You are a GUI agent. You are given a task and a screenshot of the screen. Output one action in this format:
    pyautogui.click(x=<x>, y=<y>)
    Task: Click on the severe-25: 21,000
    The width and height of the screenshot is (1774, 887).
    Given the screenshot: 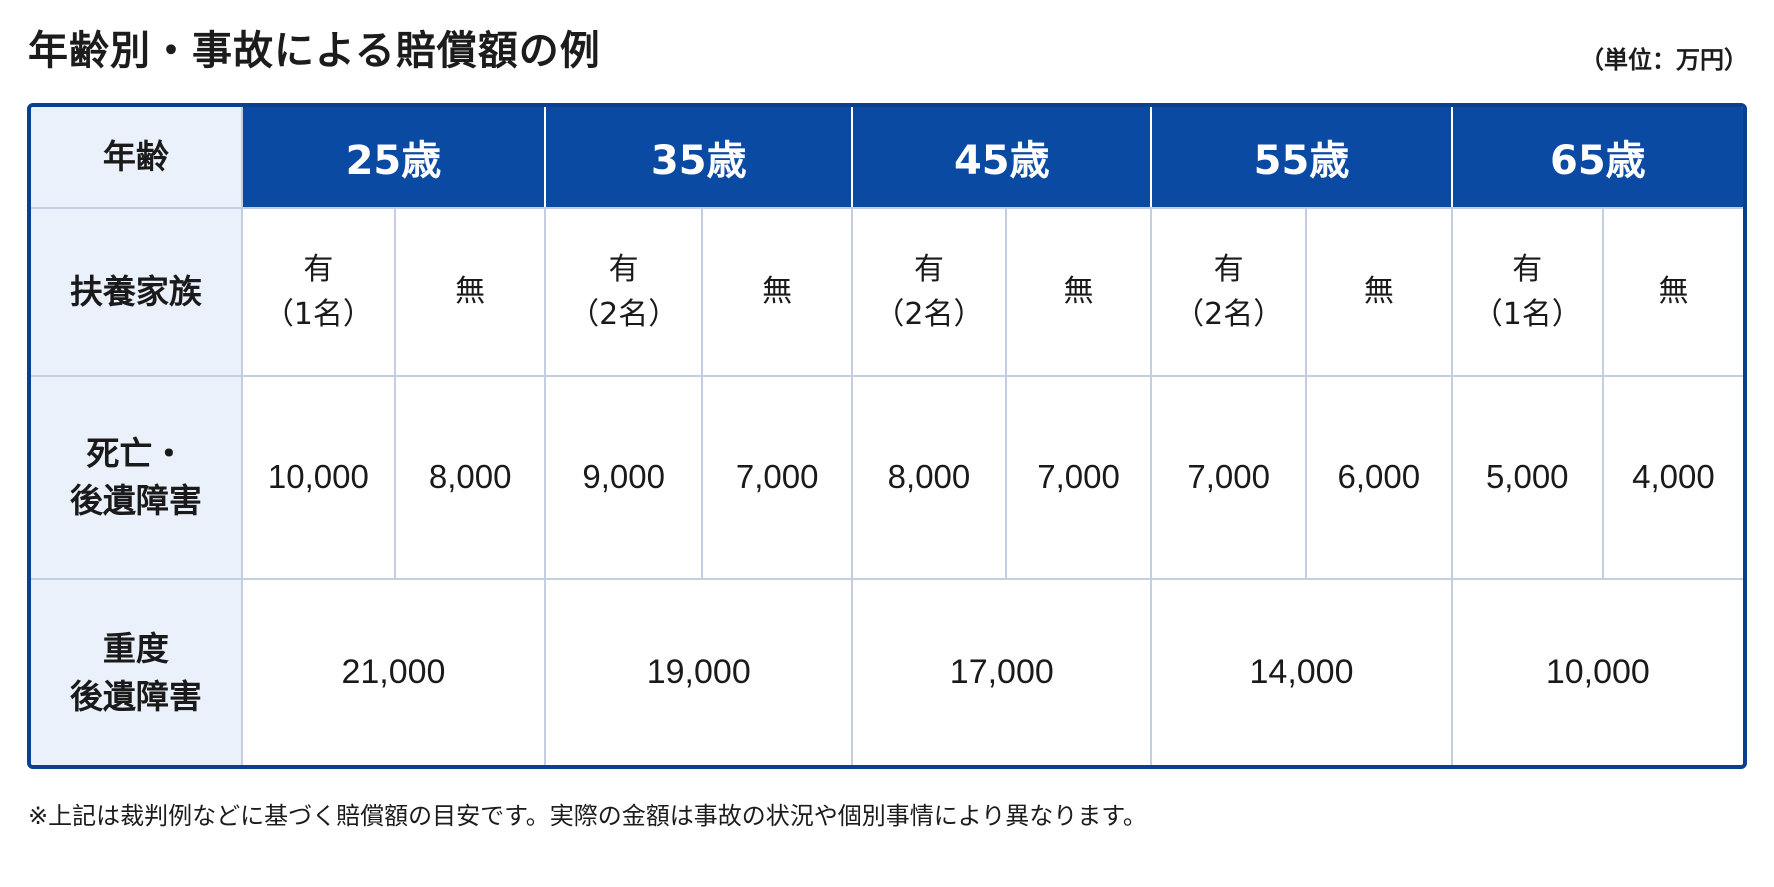 What is the action you would take?
    pyautogui.click(x=393, y=671)
    